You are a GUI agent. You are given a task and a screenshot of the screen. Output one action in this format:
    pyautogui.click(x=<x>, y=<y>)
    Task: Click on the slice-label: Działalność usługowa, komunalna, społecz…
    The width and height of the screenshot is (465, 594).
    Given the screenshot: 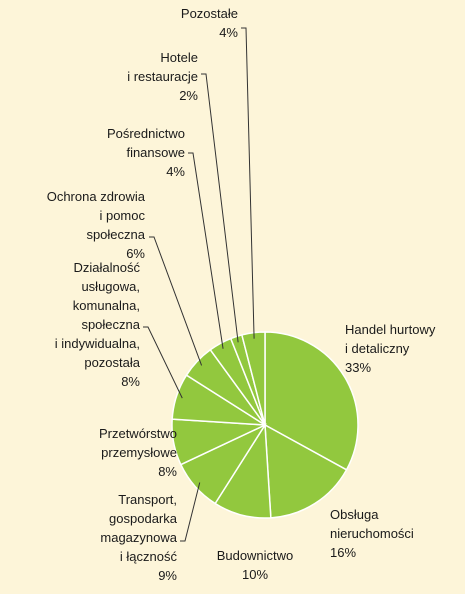 What is the action you would take?
    pyautogui.click(x=97, y=315)
    